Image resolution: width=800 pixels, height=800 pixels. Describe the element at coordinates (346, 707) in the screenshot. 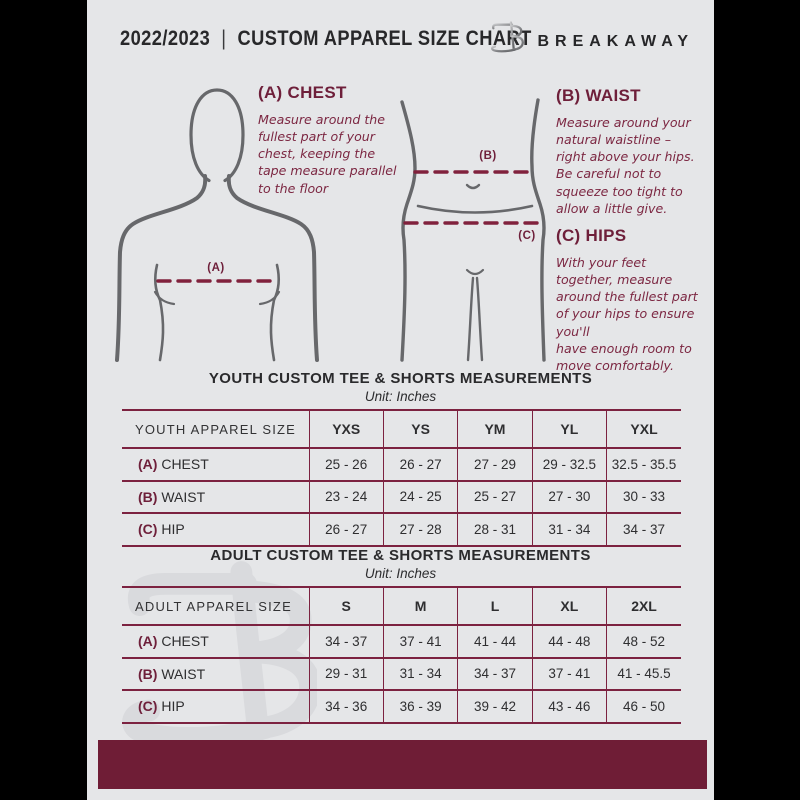

I see `measurement-value: 34 - 36` at that location.